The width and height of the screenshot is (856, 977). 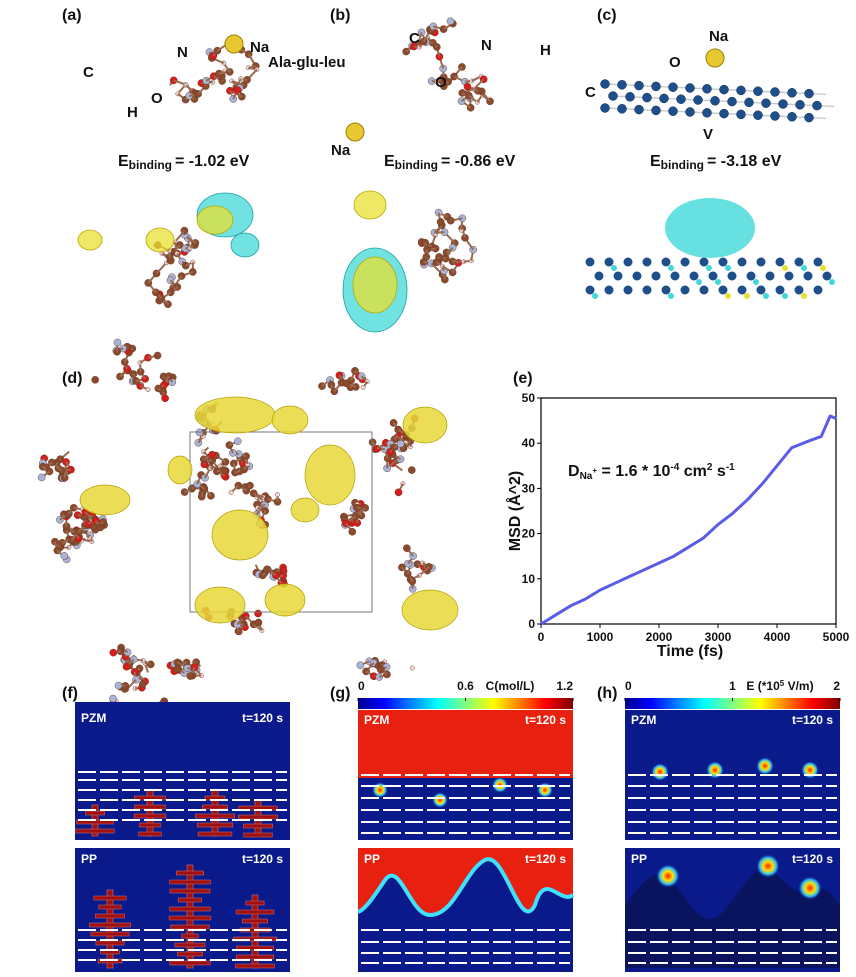 What do you see at coordinates (600, 637) in the screenshot?
I see `x-tick-label: 1000` at bounding box center [600, 637].